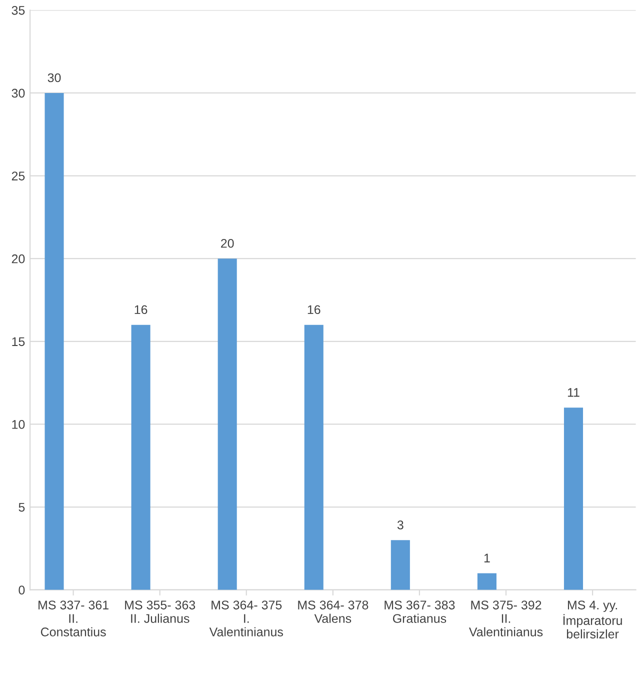  Describe the element at coordinates (487, 558) in the screenshot. I see `data-label: 1` at that location.